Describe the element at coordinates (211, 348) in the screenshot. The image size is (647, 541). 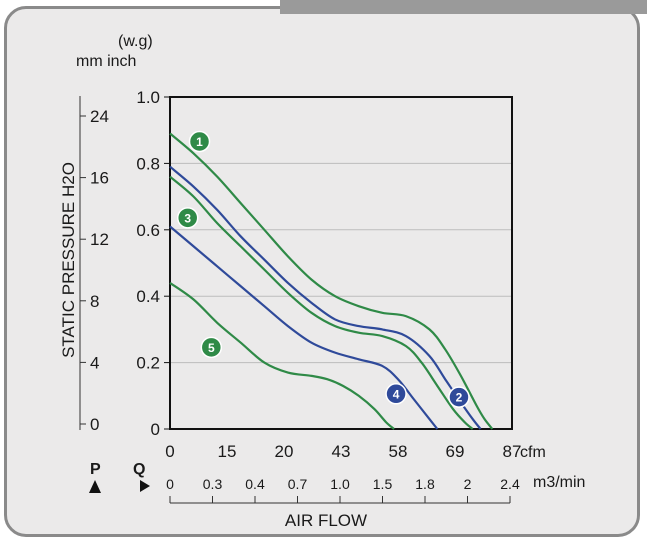
I see `curve-marker-label: 5` at that location.